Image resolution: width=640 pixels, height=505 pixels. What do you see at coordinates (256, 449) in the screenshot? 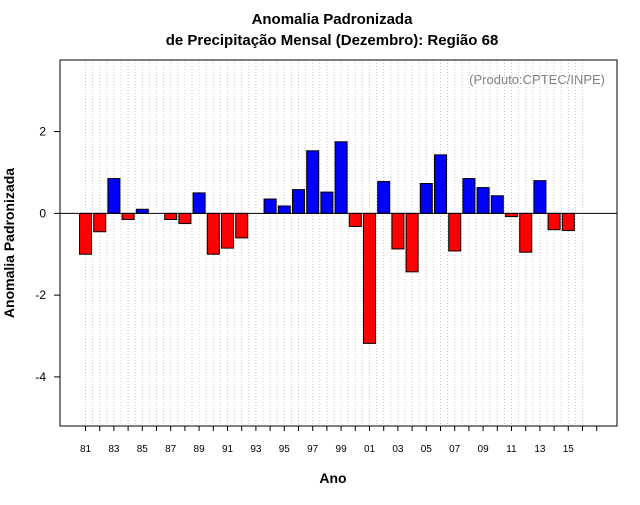
I see `x-tick-label: 93` at bounding box center [256, 449].